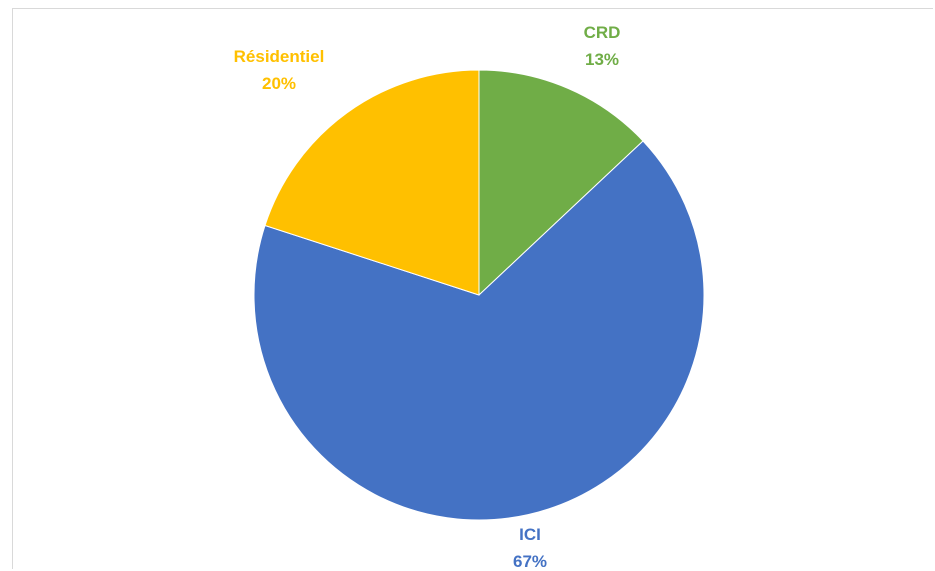  Describe the element at coordinates (279, 56) in the screenshot. I see `data-label-category-residentiel: Résidentiel` at that location.